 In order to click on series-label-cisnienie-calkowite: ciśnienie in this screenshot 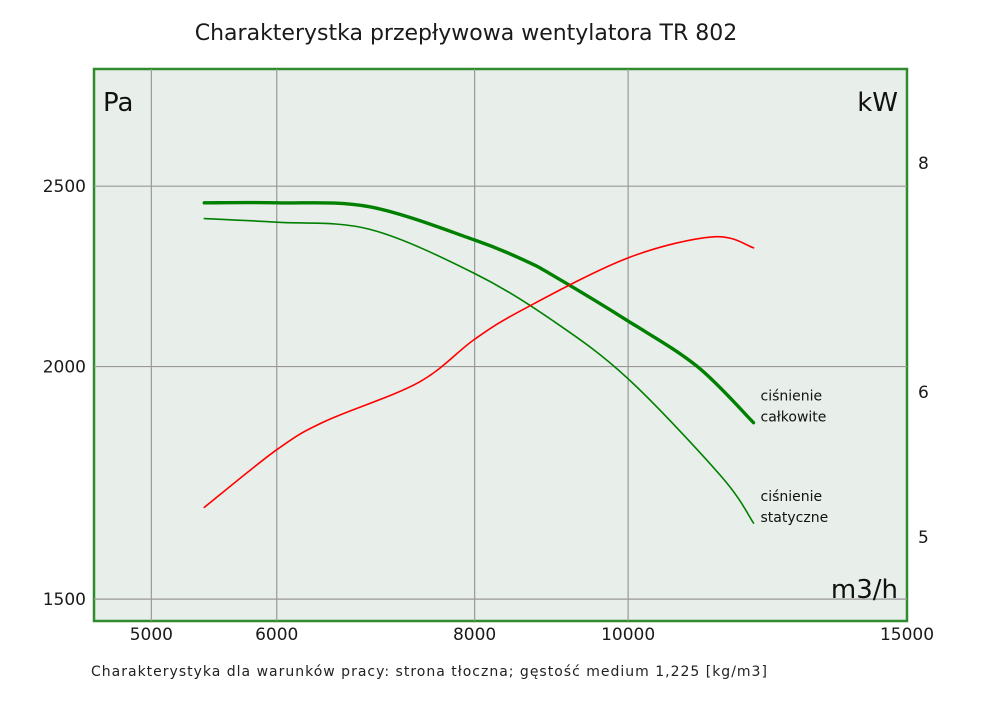, I will do `click(792, 397)`.